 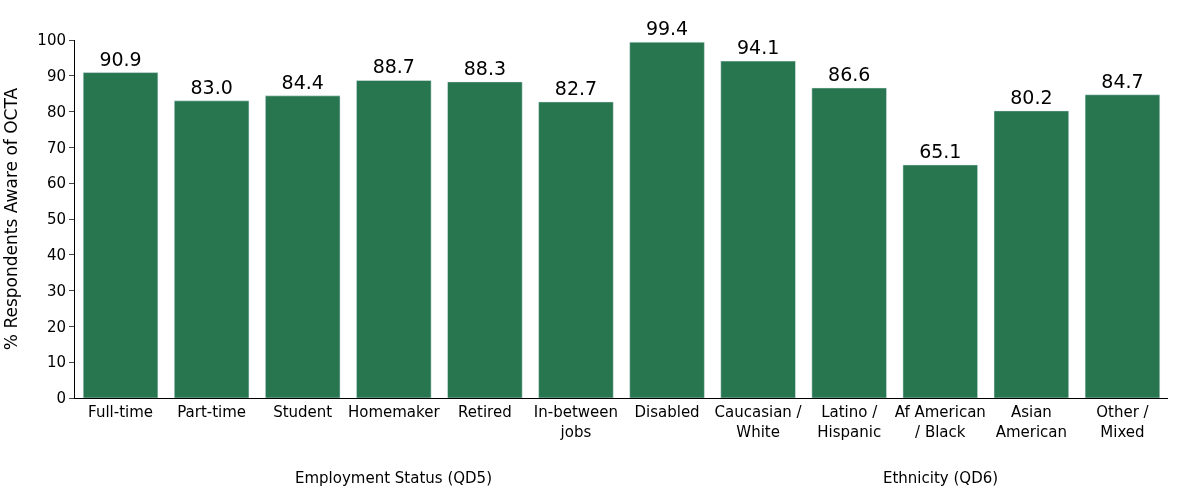 I want to click on data-label: 94.1, so click(x=758, y=47).